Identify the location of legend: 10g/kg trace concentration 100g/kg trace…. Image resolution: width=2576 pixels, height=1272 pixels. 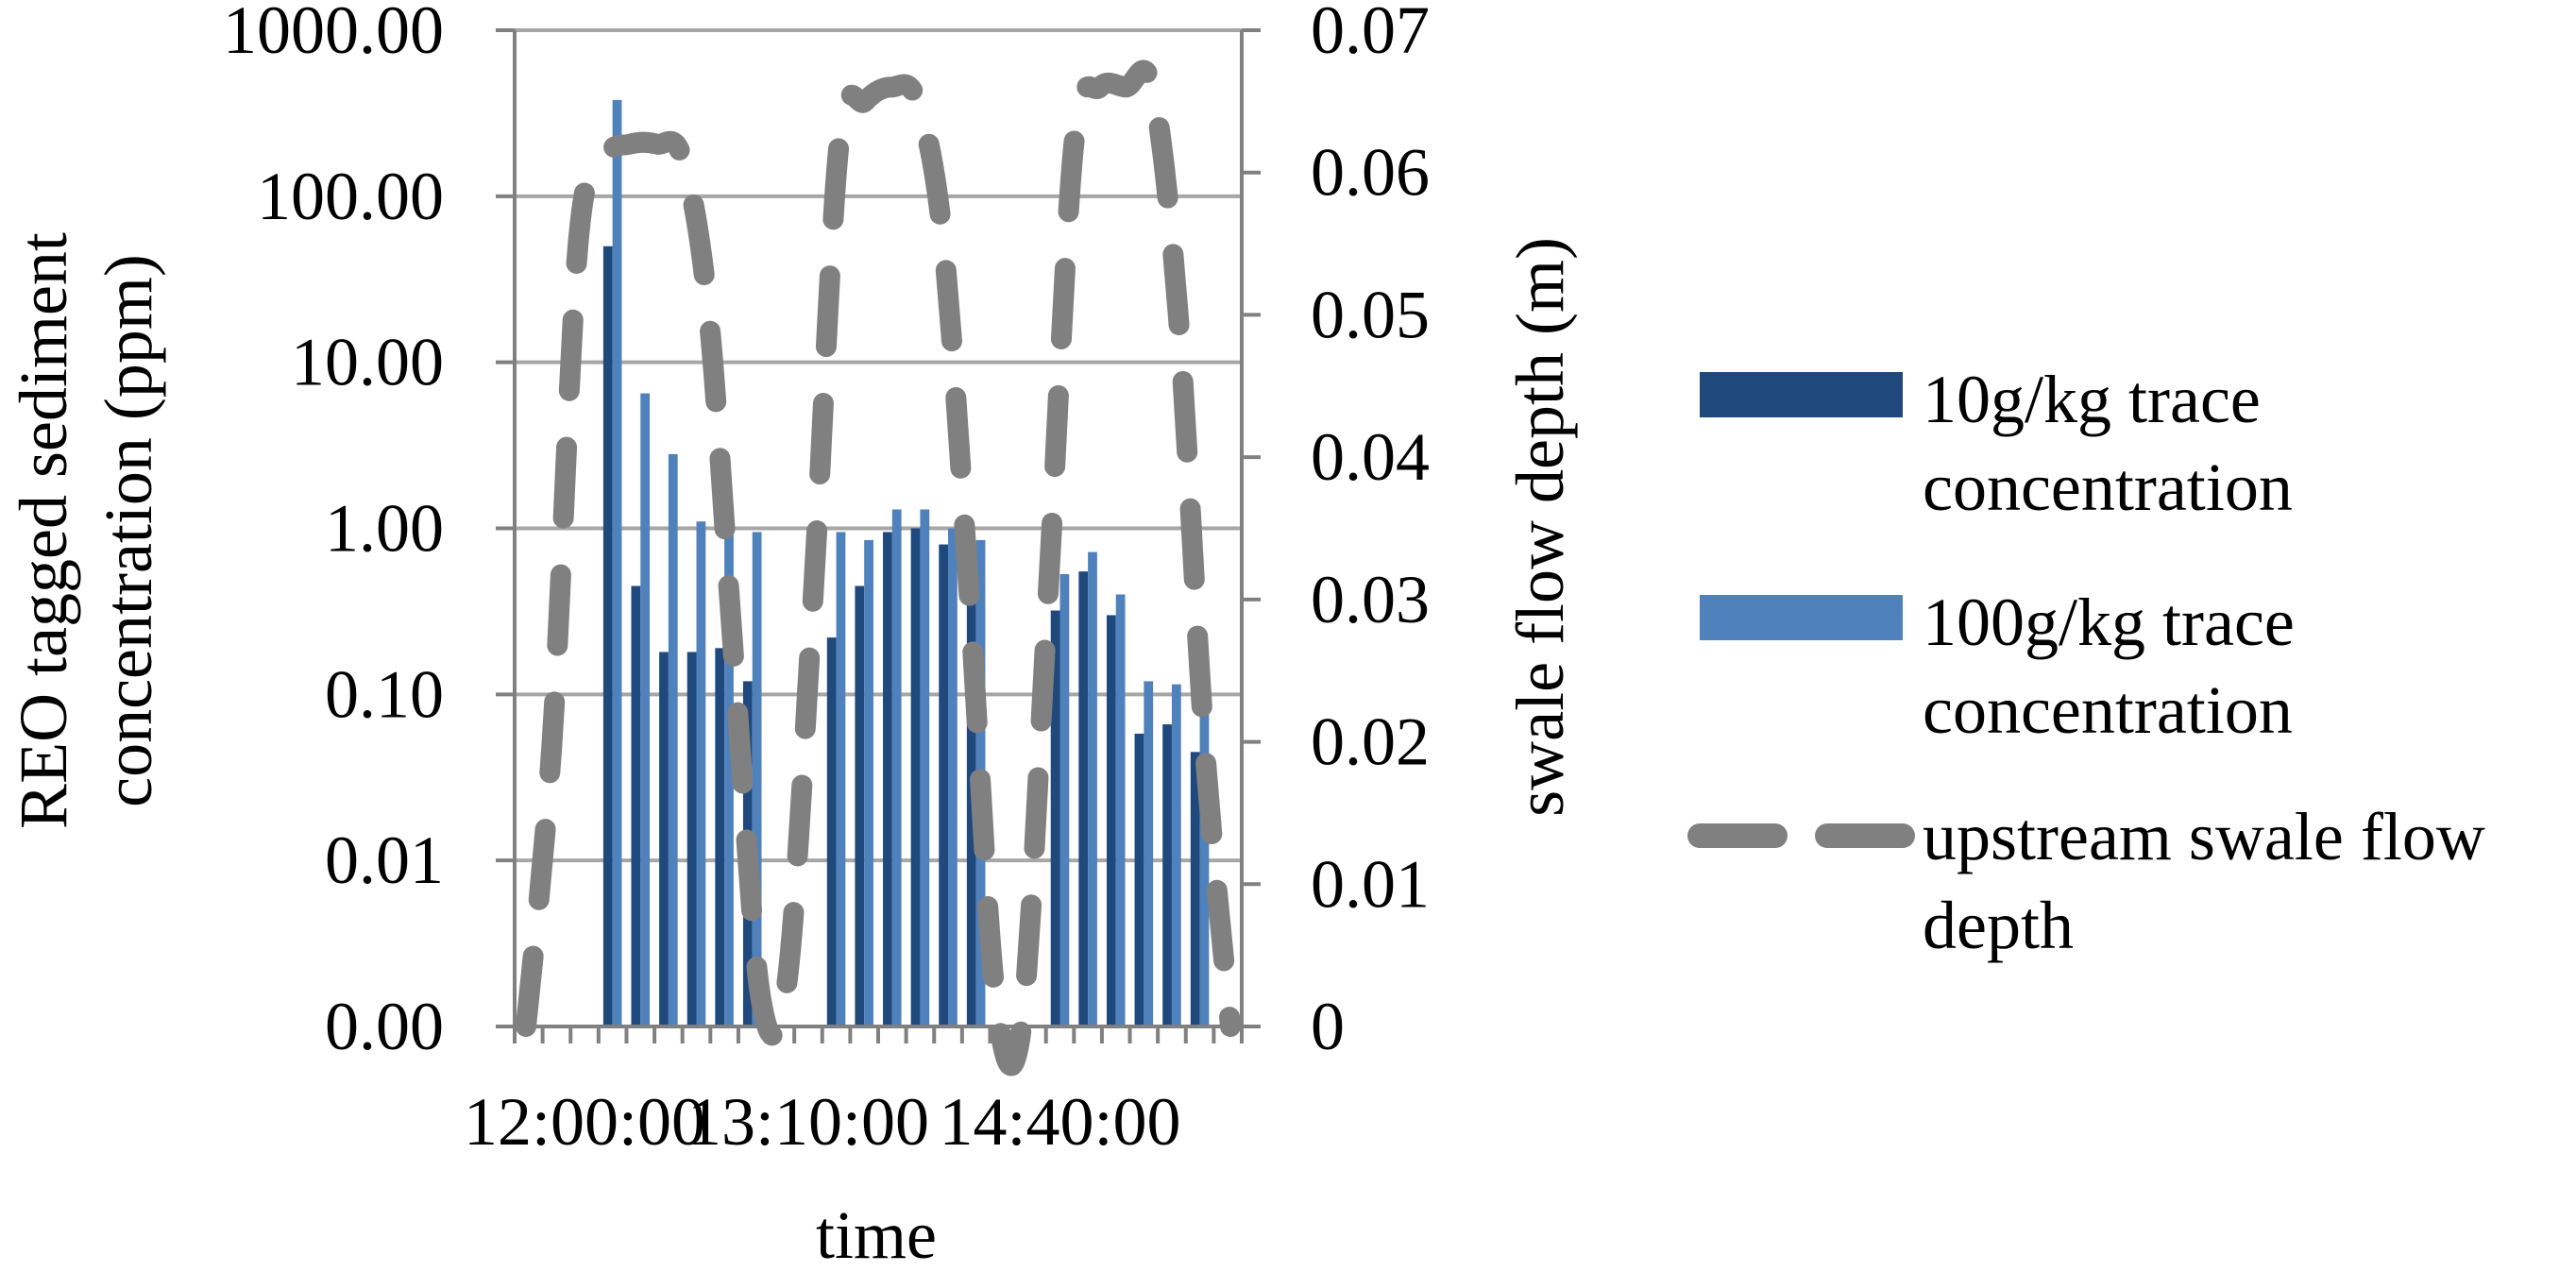
(2086, 662).